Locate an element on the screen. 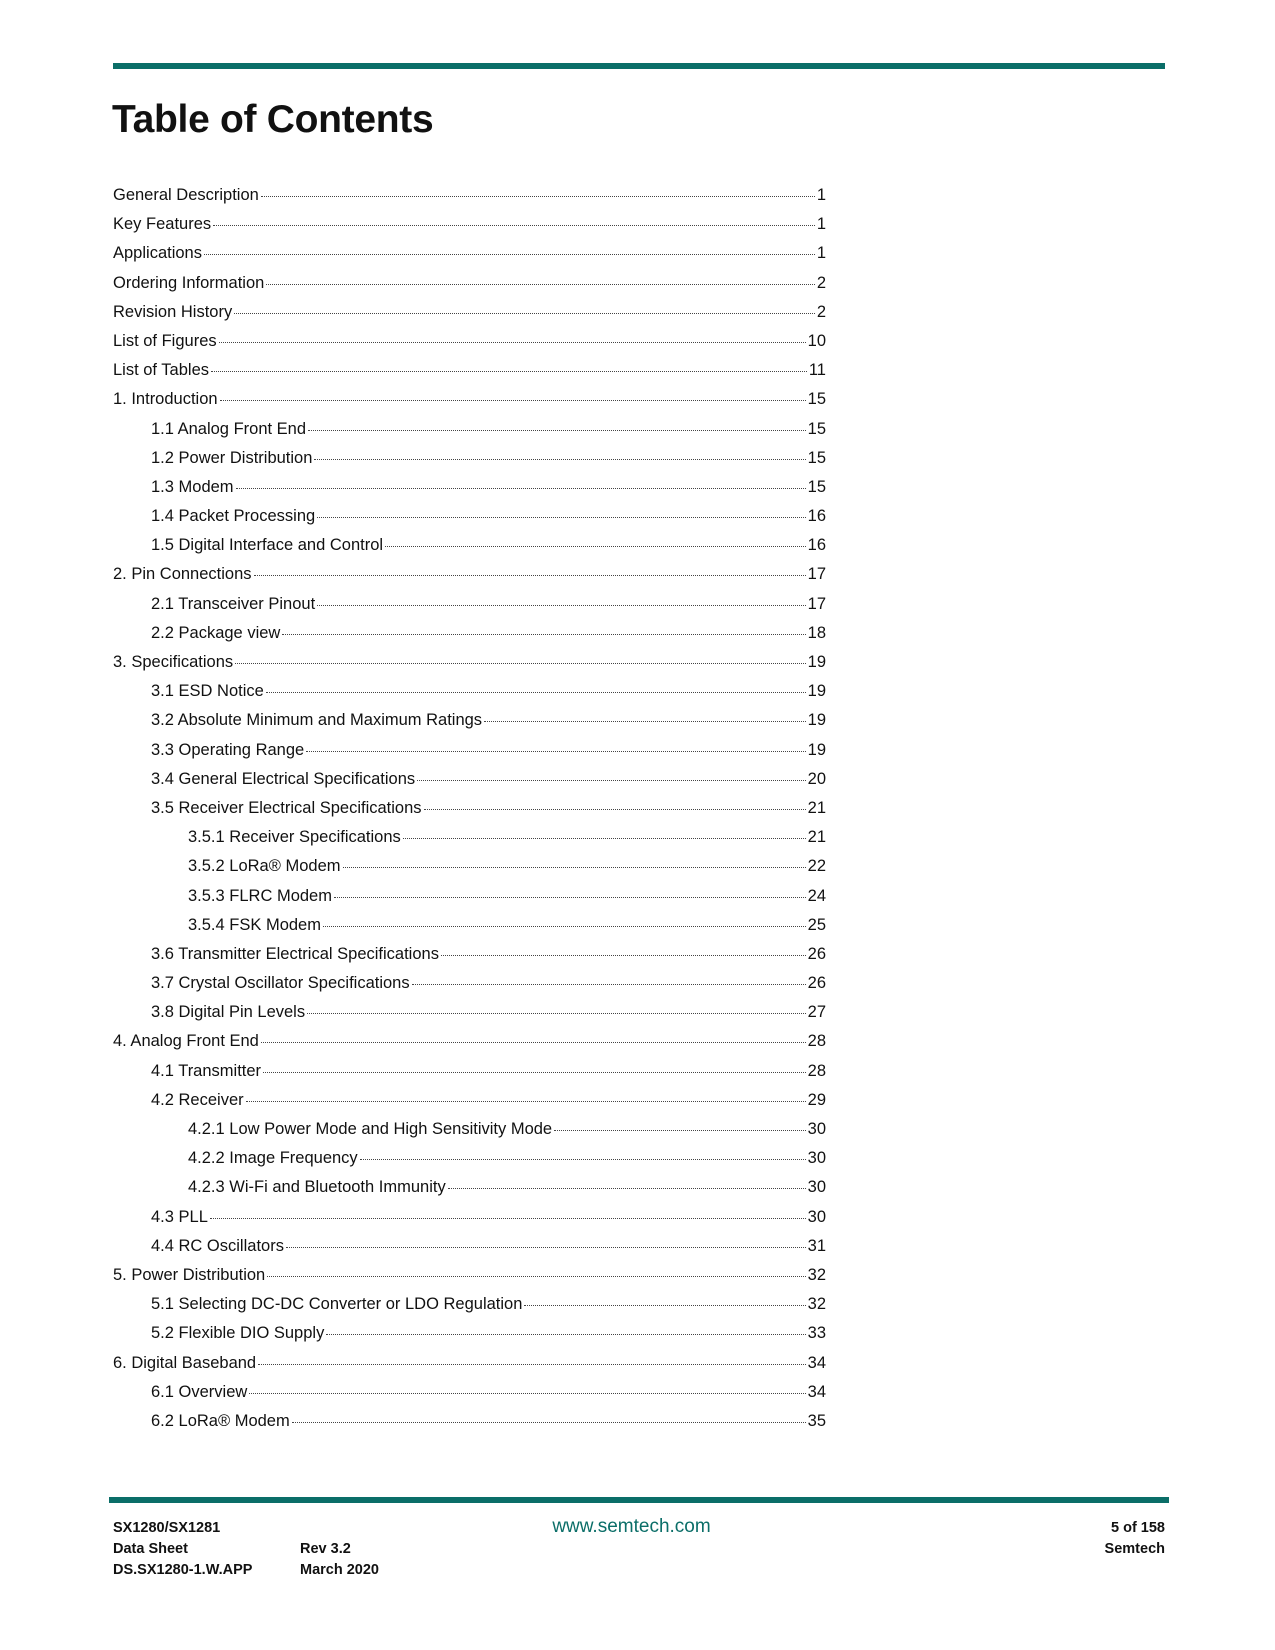 The width and height of the screenshot is (1275, 1650). toc-entry-label: 6.1 Overview is located at coordinates (199, 1391).